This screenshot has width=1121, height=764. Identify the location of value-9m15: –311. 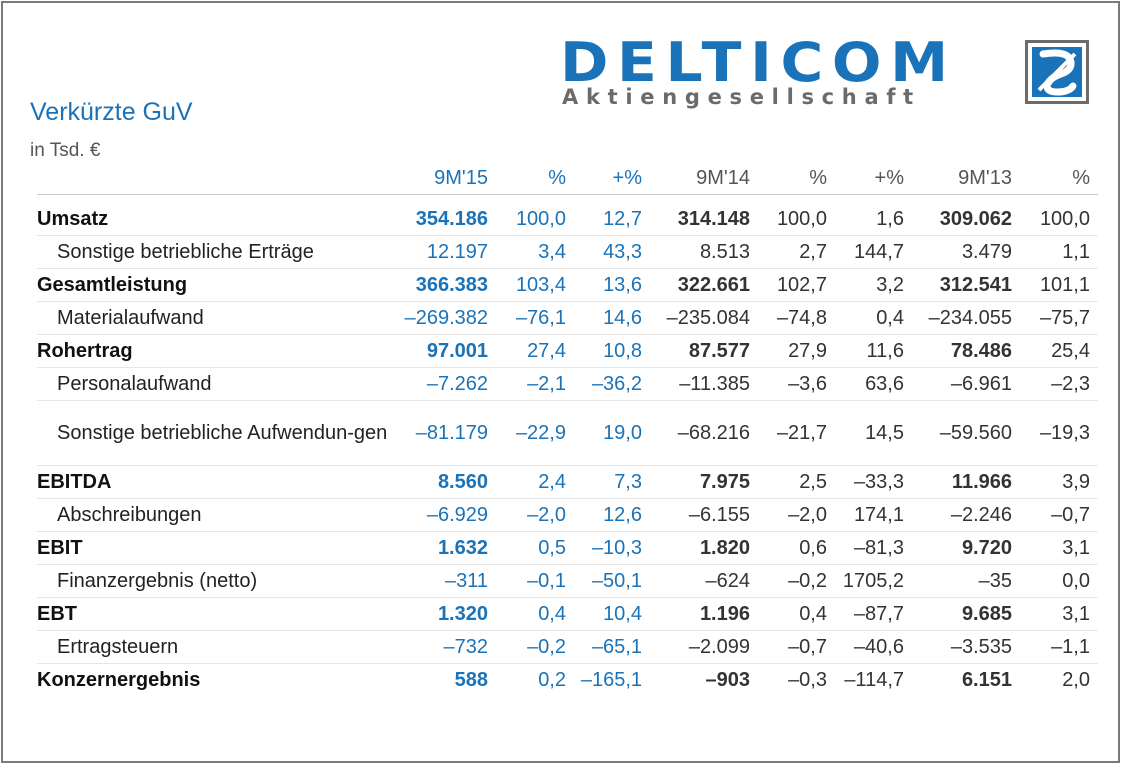
(443, 581).